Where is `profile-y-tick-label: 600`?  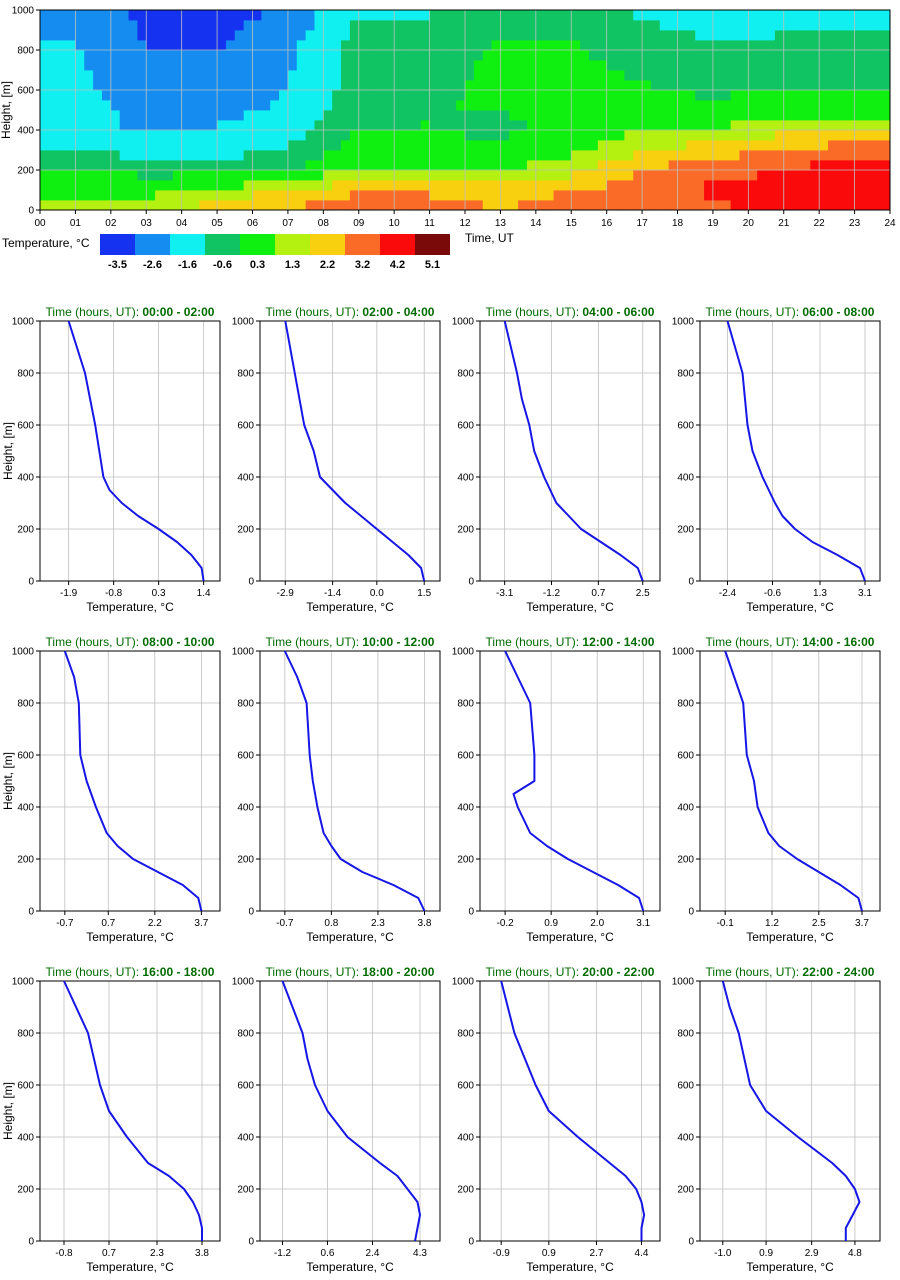 profile-y-tick-label: 600 is located at coordinates (685, 426).